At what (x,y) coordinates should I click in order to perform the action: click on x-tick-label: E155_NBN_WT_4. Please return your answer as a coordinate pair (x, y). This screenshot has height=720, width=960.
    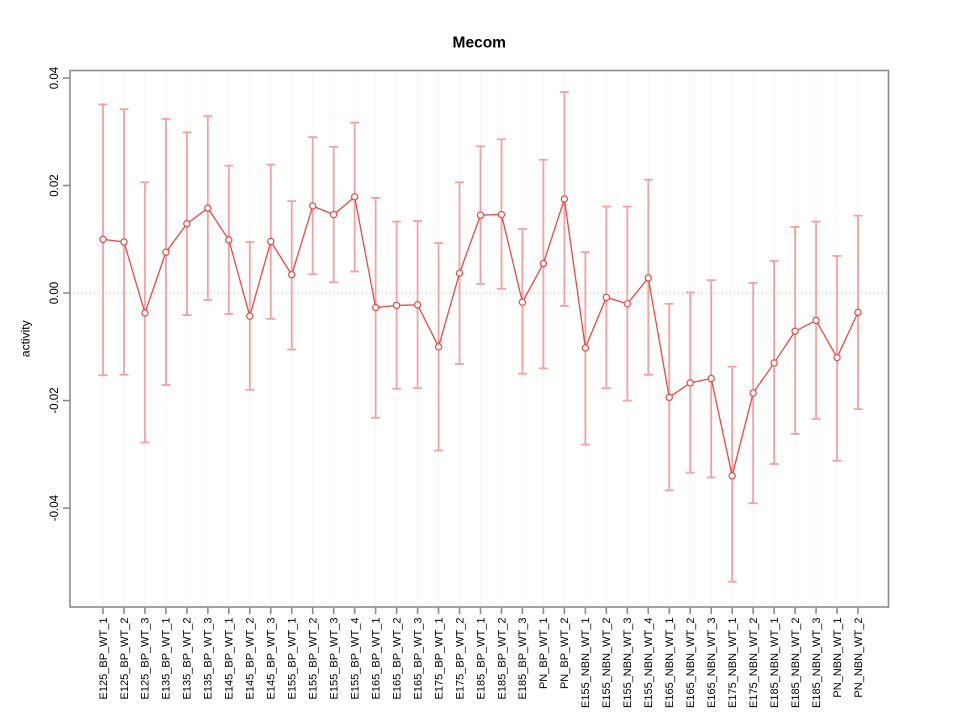
    Looking at the image, I should click on (649, 663).